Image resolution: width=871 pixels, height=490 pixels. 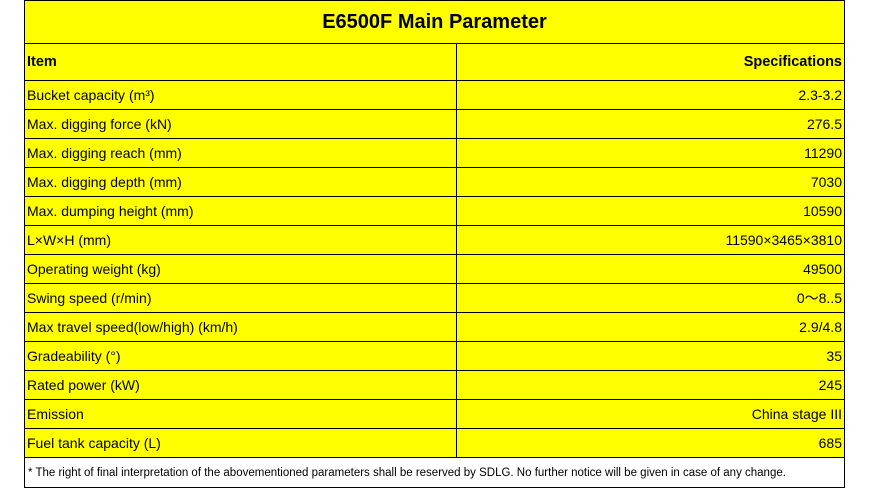 What do you see at coordinates (650, 62) in the screenshot?
I see `header-specifications: Specifications` at bounding box center [650, 62].